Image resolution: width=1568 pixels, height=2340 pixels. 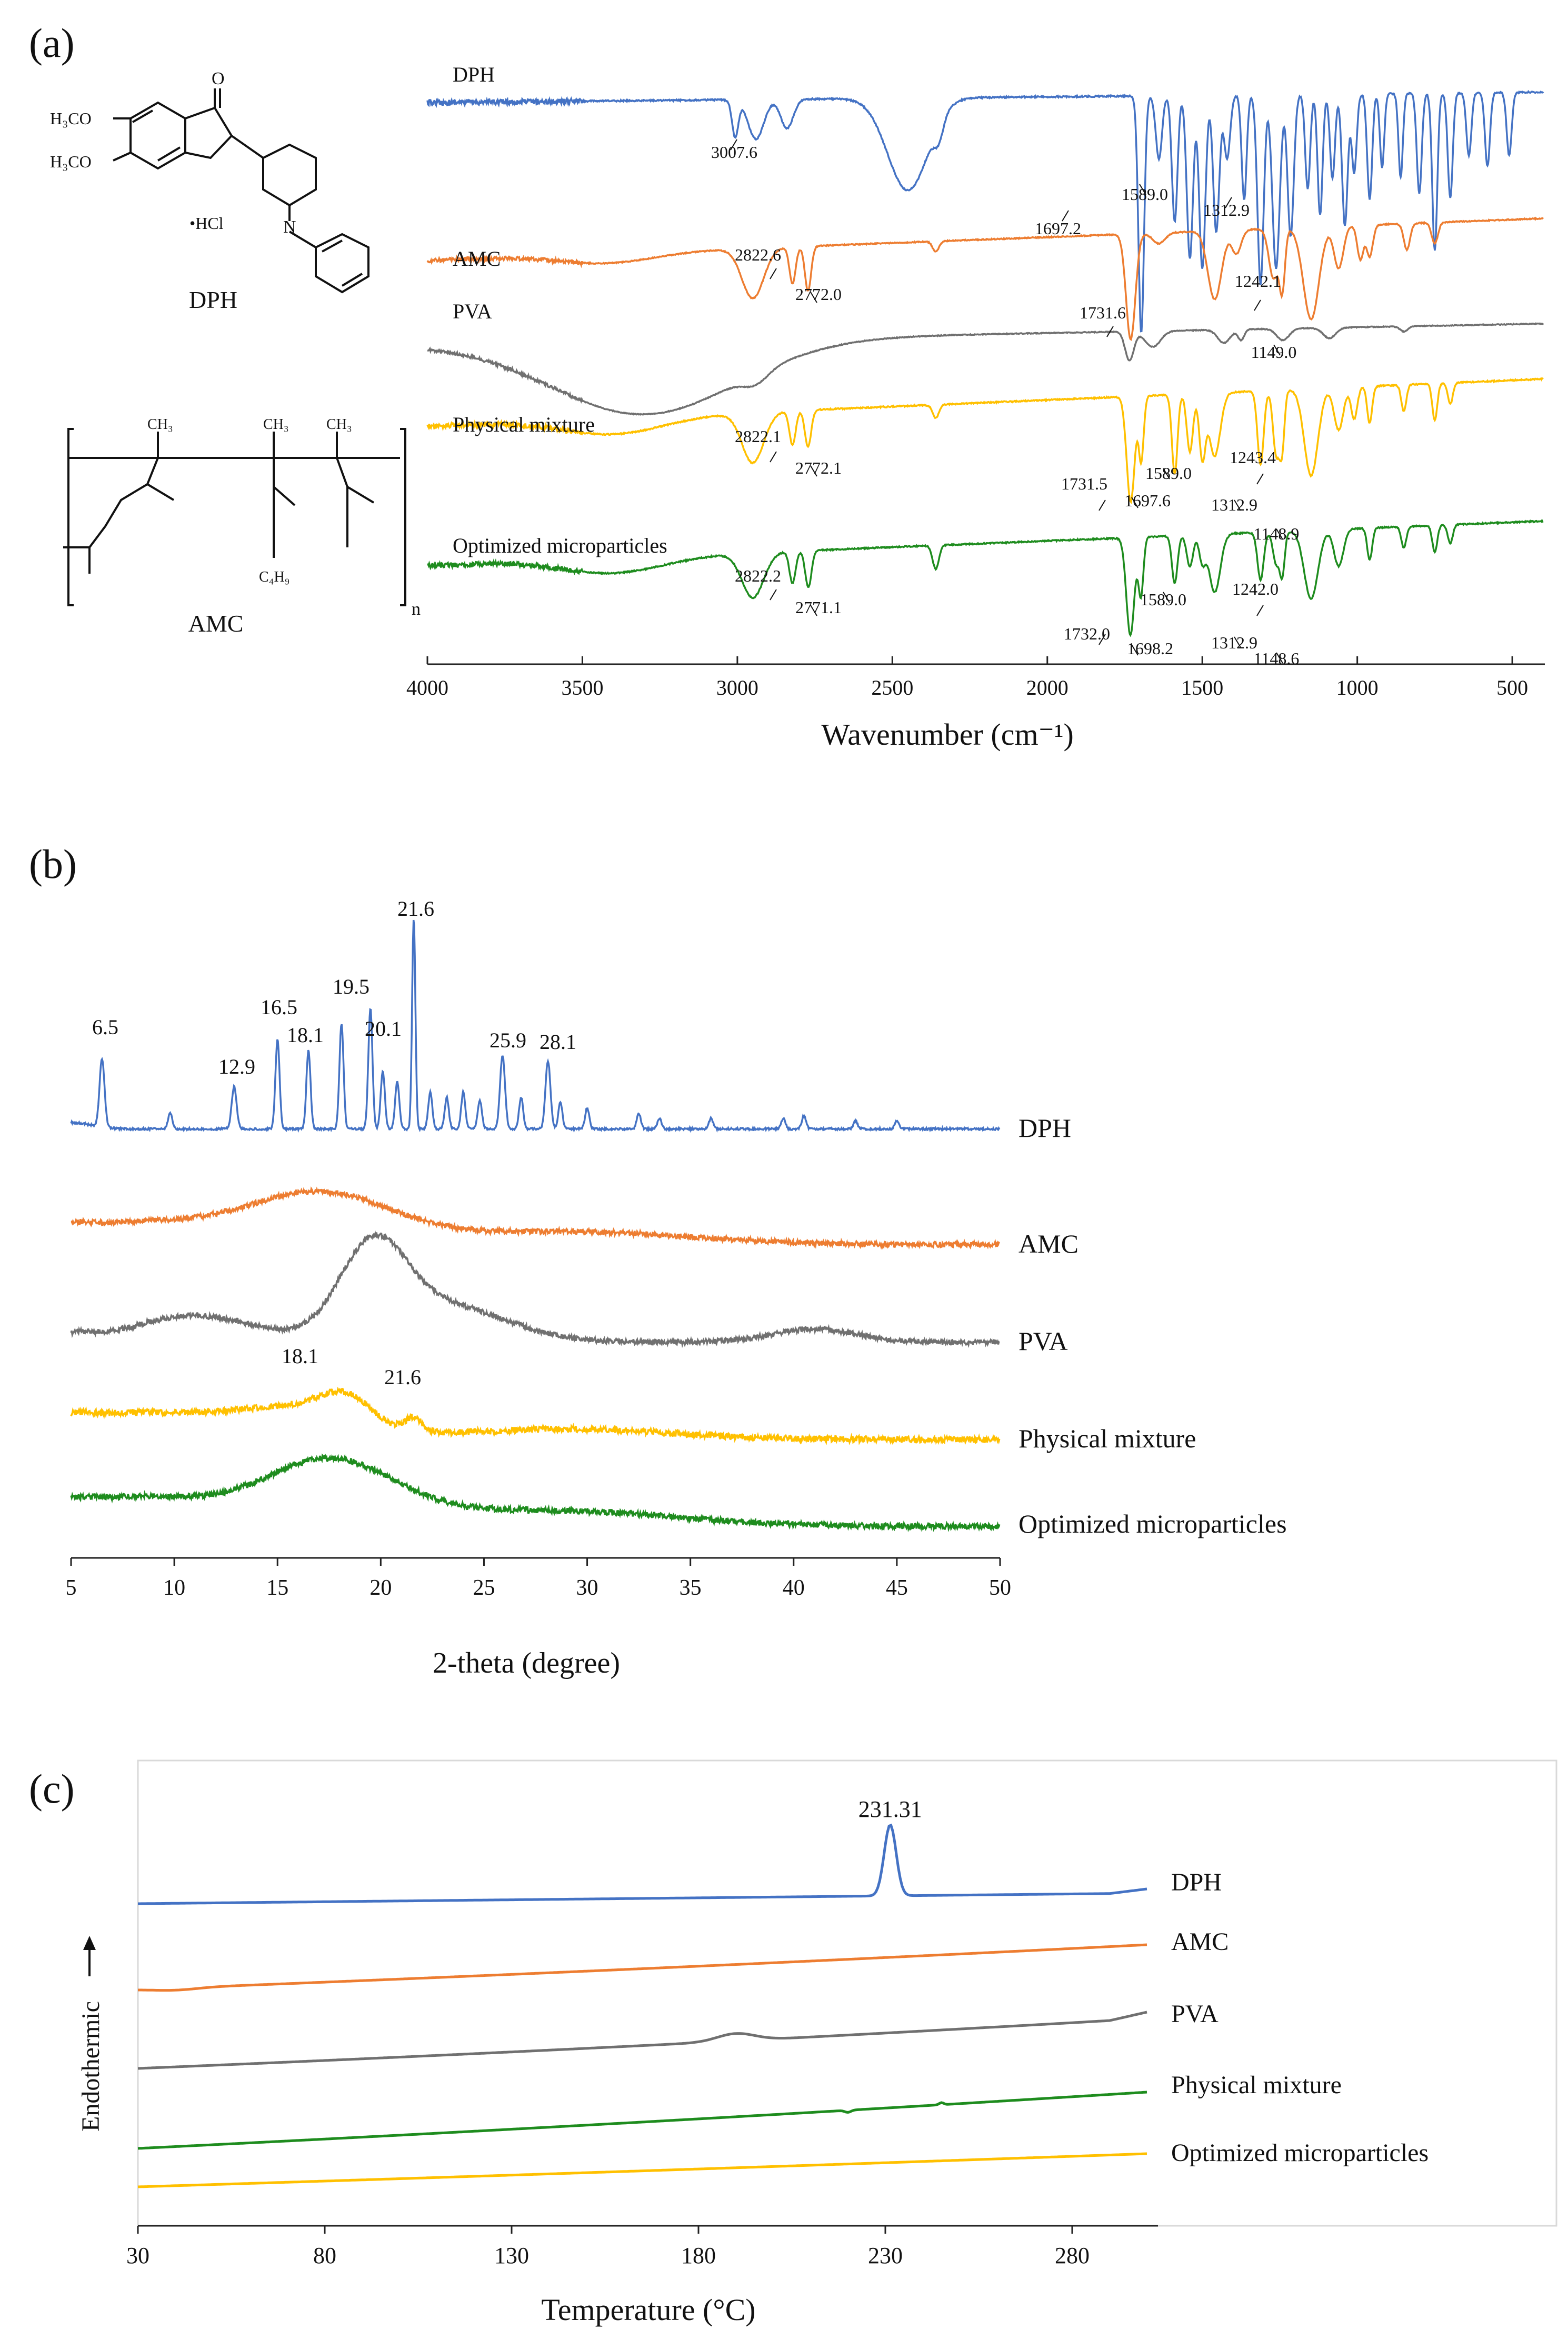 What do you see at coordinates (1047, 687) in the screenshot?
I see `ftir-x-tick-label: 2000` at bounding box center [1047, 687].